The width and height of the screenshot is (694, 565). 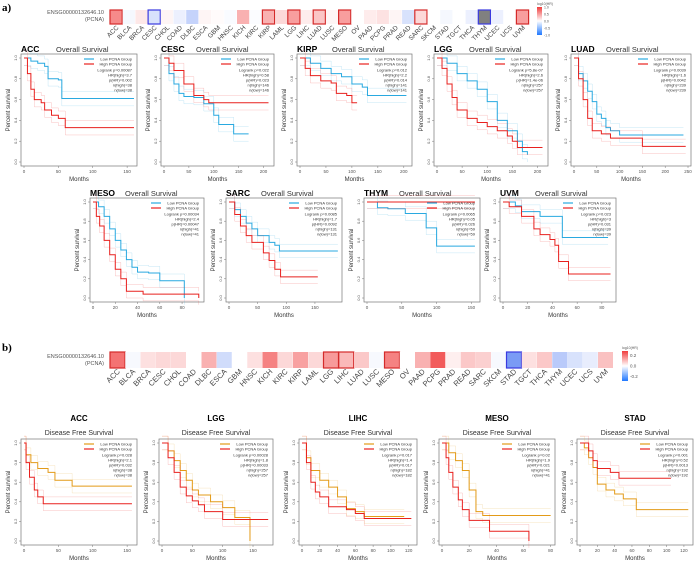 What do you see at coordinates (575, 360) in the screenshot?
I see `heatmap-cell-ucec` at bounding box center [575, 360].